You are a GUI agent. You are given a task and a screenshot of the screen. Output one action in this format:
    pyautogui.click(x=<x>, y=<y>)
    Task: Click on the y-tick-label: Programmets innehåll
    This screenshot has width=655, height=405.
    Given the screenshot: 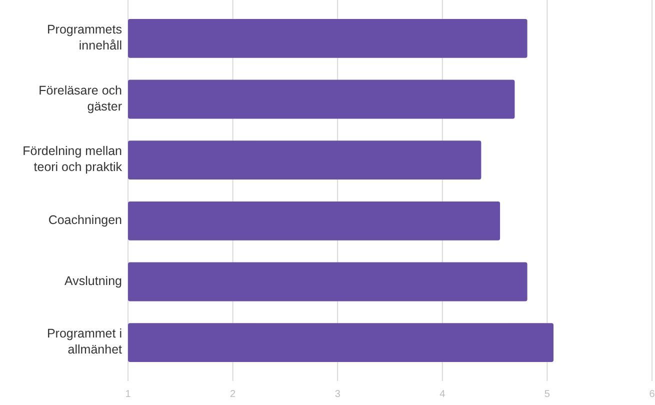 What is the action you would take?
    pyautogui.click(x=84, y=37)
    